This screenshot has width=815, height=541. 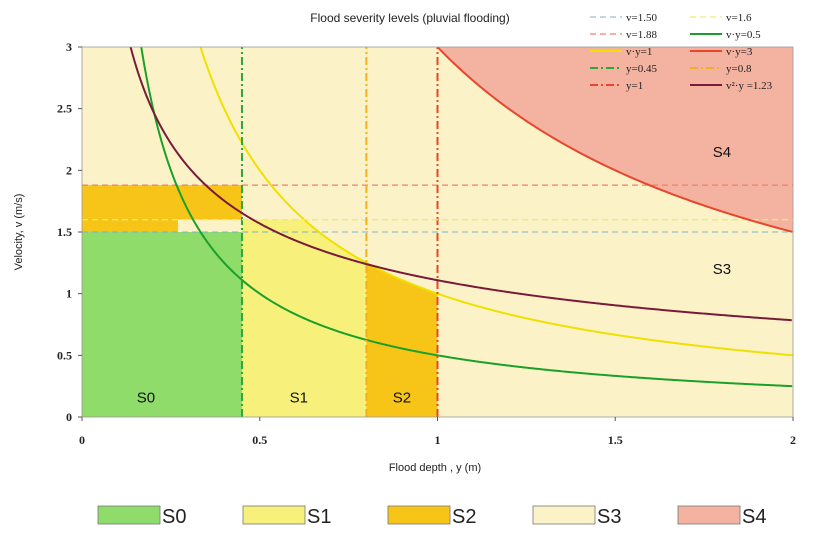 I want to click on bottom-legend-label-s2: S2, so click(x=464, y=517).